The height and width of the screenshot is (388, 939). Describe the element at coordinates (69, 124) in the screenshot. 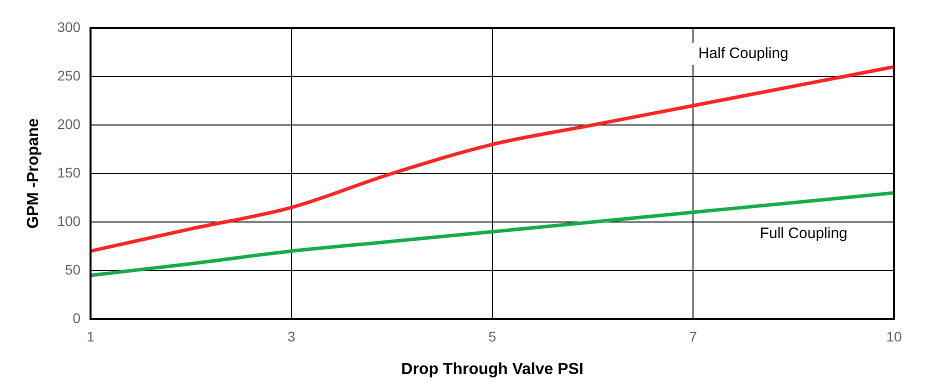

I see `y-tick-label: 200` at that location.